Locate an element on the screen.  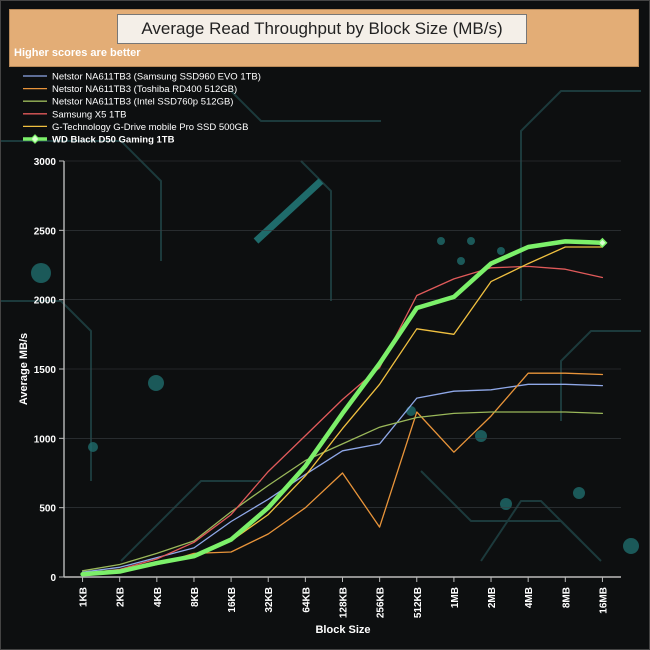
y-tick-label: 2500 is located at coordinates (45, 231).